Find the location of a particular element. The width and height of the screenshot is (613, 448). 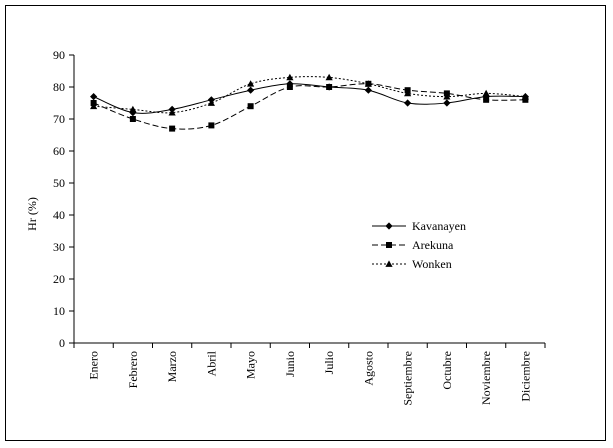

legend-marker-kavanayen is located at coordinates (389, 226).